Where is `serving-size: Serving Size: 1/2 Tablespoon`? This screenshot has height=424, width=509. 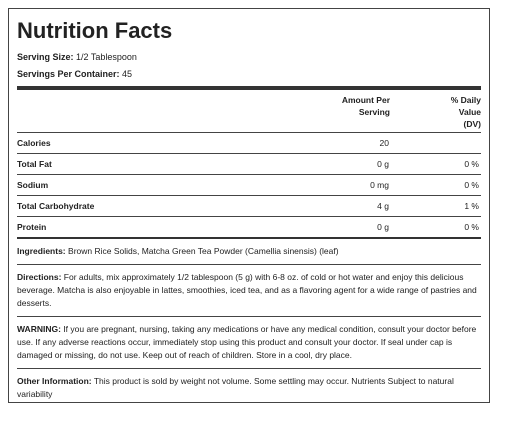
serving-size: Serving Size: 1/2 Tablespoon is located at coordinates (249, 57).